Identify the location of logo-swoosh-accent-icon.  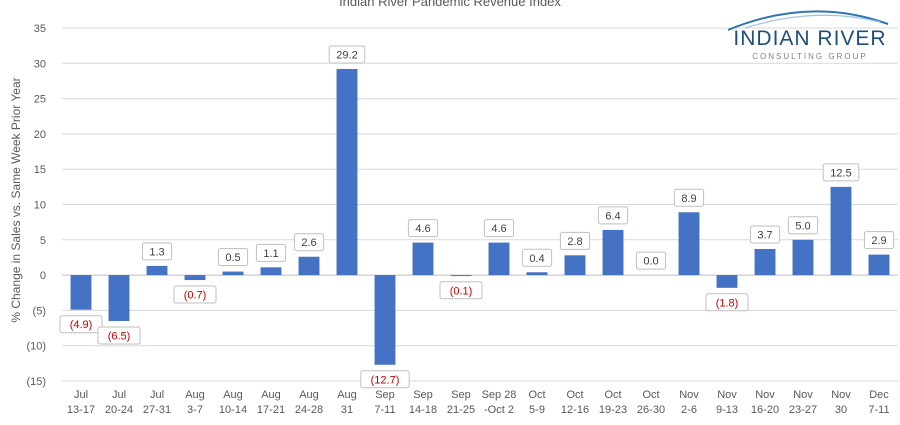
(812, 21).